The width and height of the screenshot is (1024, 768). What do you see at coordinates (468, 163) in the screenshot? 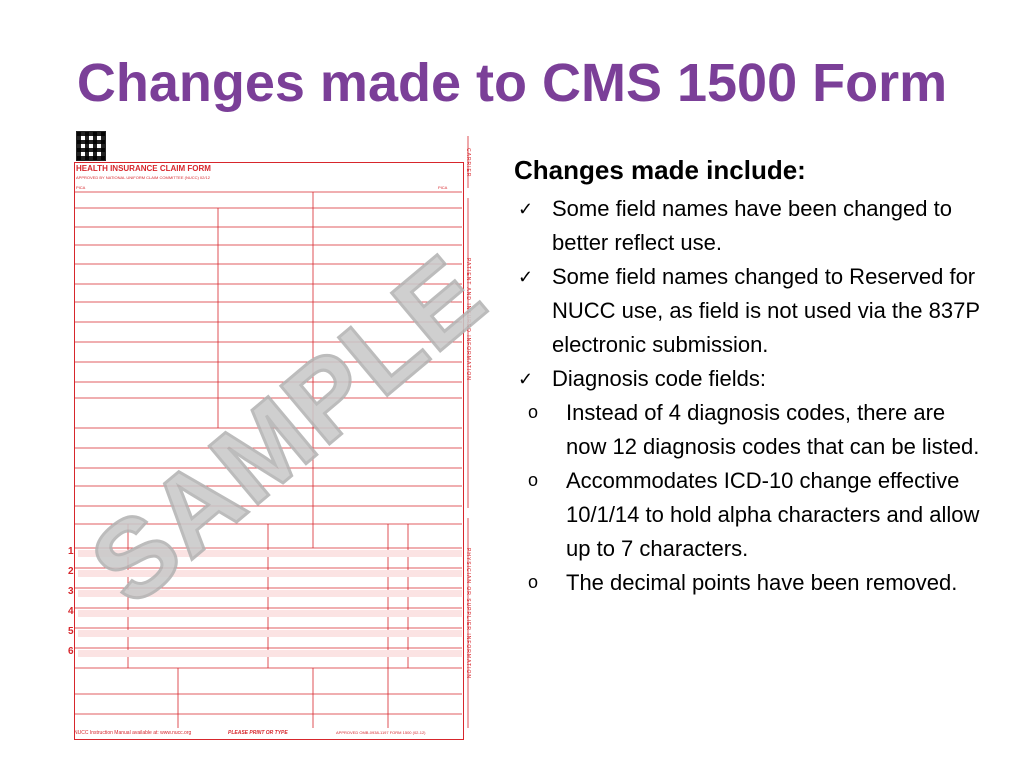
I see `side-label-carrier: CARRIER` at bounding box center [468, 163].